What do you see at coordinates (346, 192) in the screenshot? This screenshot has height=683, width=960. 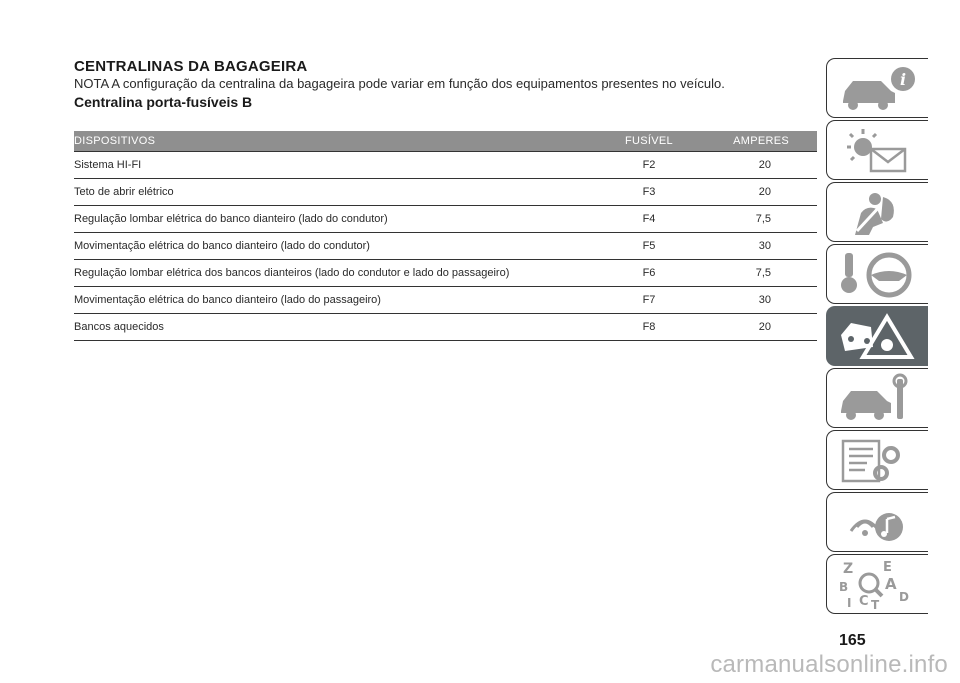 I see `device-cell: Teto de abrir elétrico` at bounding box center [346, 192].